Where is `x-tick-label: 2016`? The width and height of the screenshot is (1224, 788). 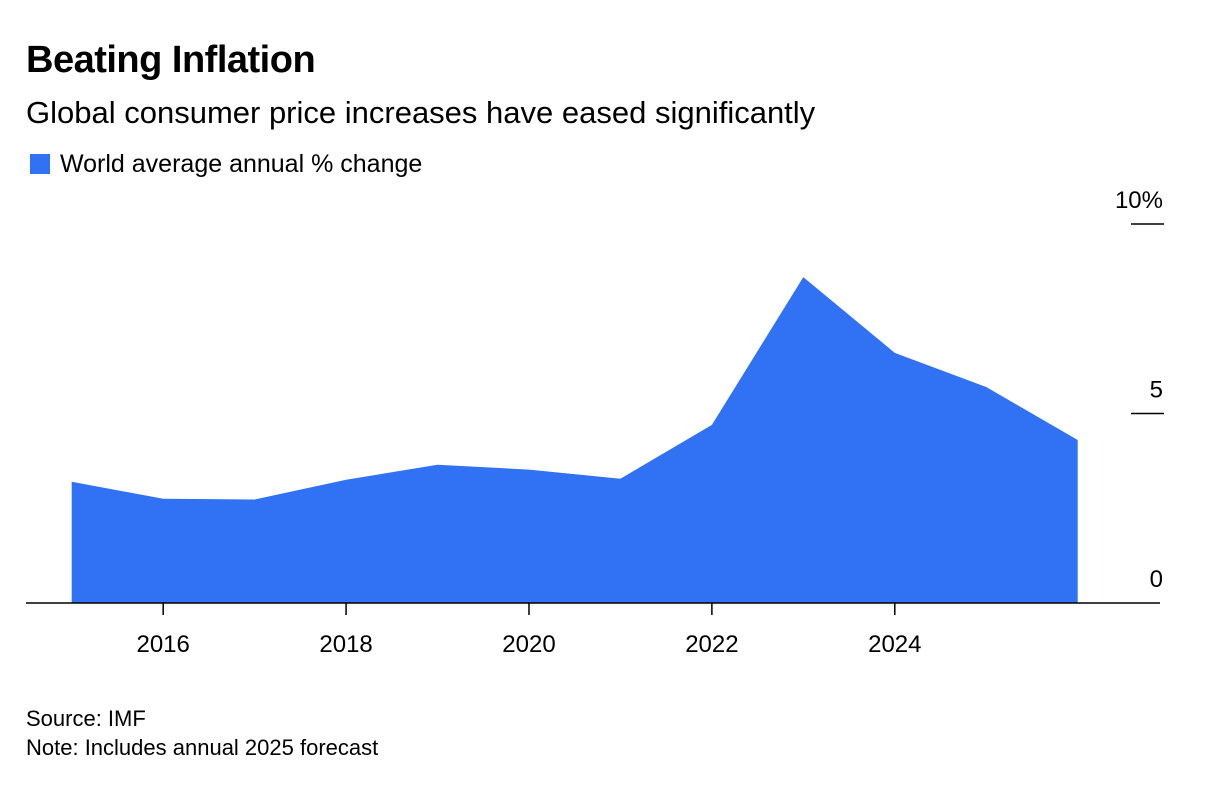
x-tick-label: 2016 is located at coordinates (162, 644).